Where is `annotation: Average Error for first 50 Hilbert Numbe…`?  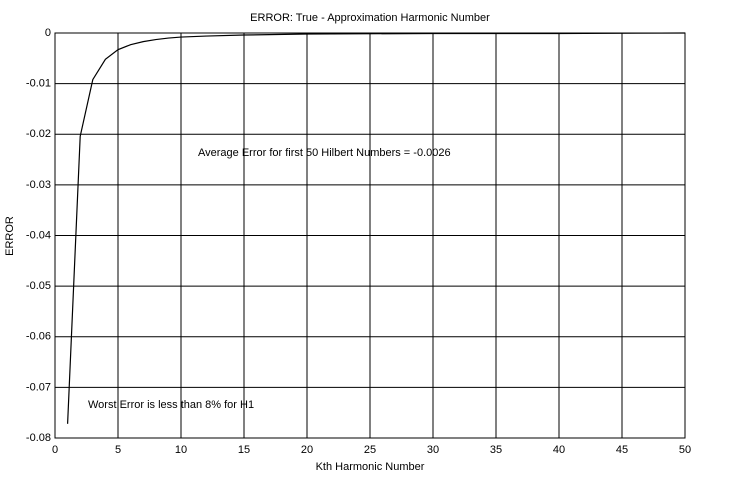 annotation: Average Error for first 50 Hilbert Numbe… is located at coordinates (324, 153).